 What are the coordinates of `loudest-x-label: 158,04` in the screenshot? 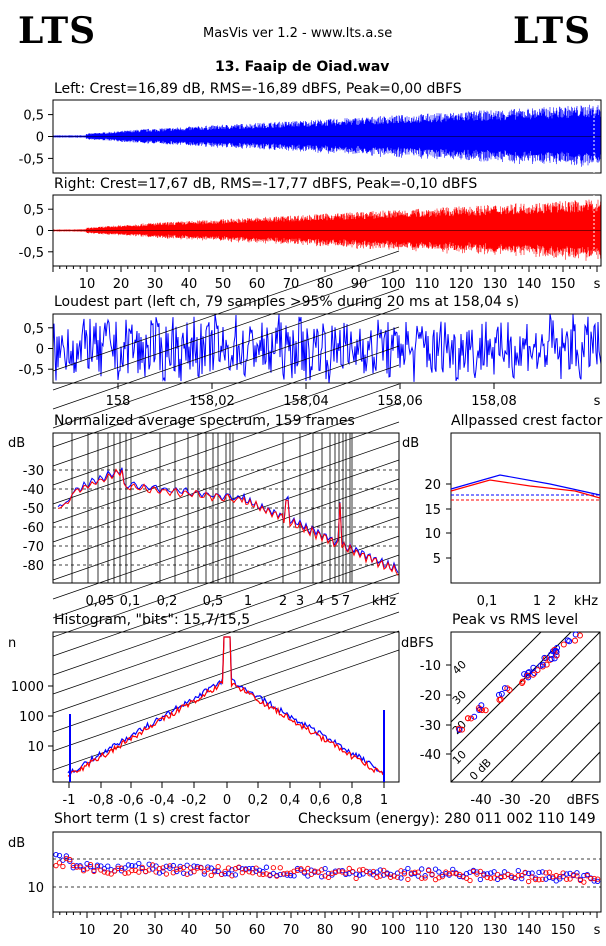 It's located at (306, 401).